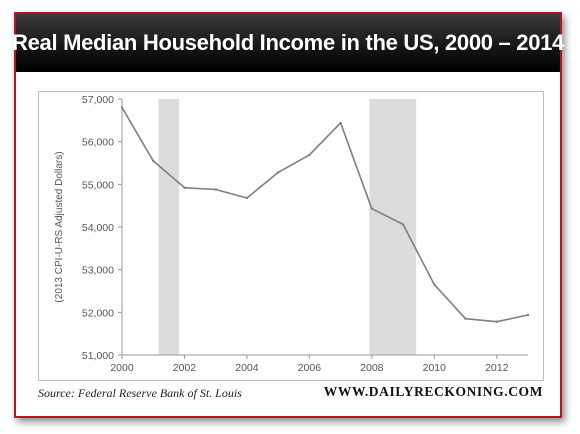 This screenshot has width=580, height=434. What do you see at coordinates (310, 368) in the screenshot?
I see `x-tick-label: 2006` at bounding box center [310, 368].